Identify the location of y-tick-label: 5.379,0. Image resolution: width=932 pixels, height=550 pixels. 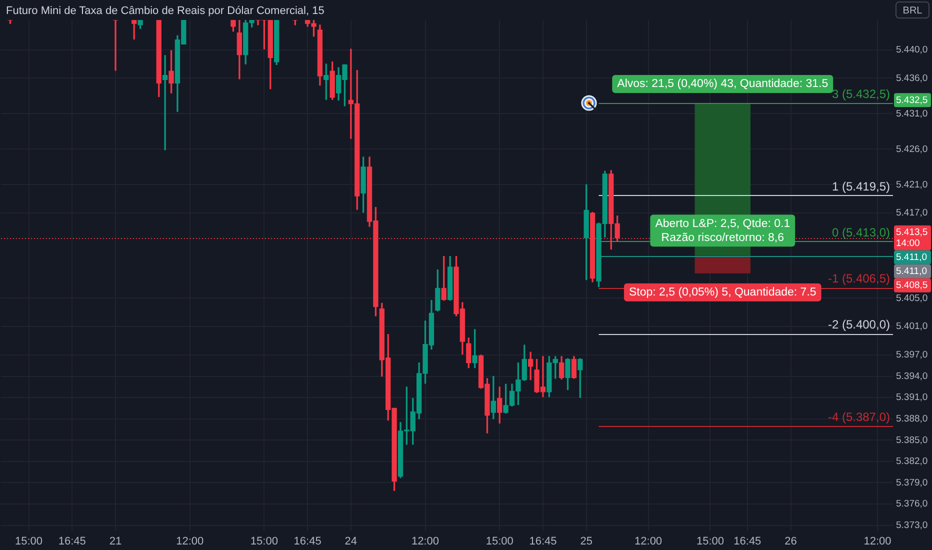
(912, 482).